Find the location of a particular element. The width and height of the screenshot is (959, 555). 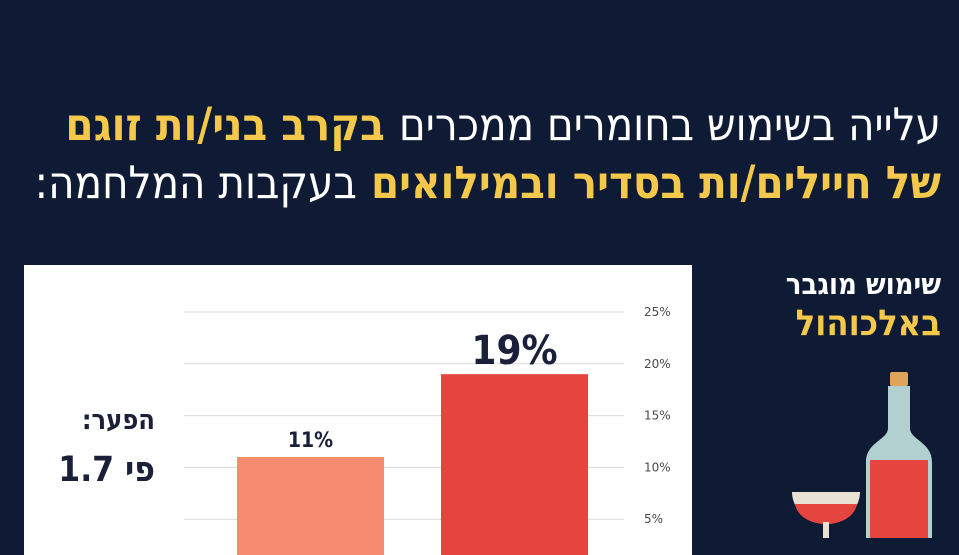

data-label: 19% is located at coordinates (514, 351).